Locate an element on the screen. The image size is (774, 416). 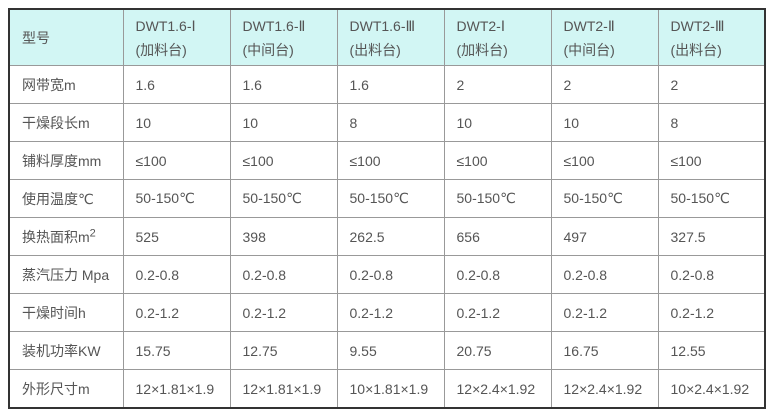
row-label: 干燥段长m is located at coordinates (66, 122).